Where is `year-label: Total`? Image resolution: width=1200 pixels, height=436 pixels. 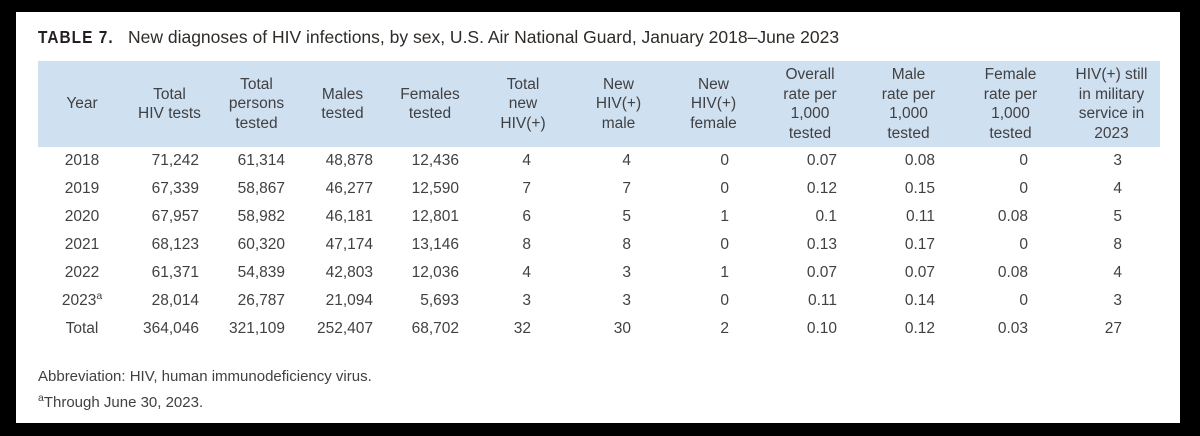
year-label: Total is located at coordinates (82, 328).